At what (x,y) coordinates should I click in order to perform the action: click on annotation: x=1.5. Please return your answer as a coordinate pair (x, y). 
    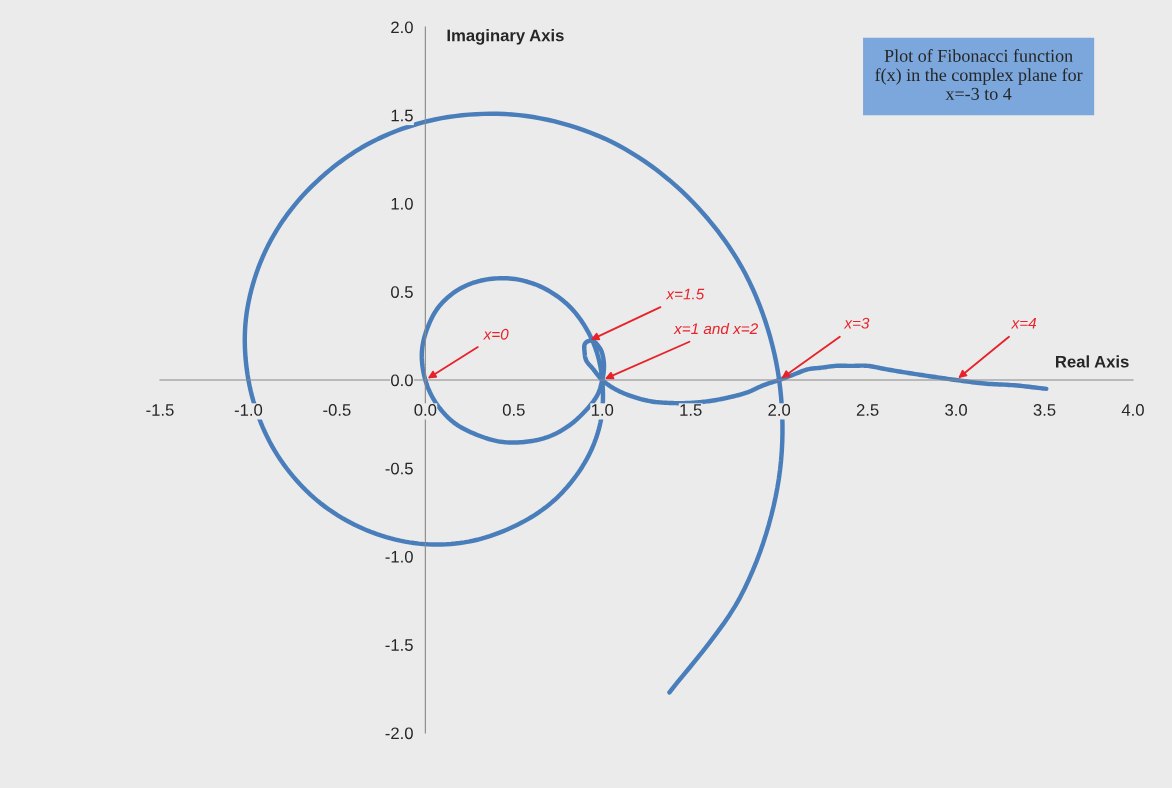
    Looking at the image, I should click on (685, 294).